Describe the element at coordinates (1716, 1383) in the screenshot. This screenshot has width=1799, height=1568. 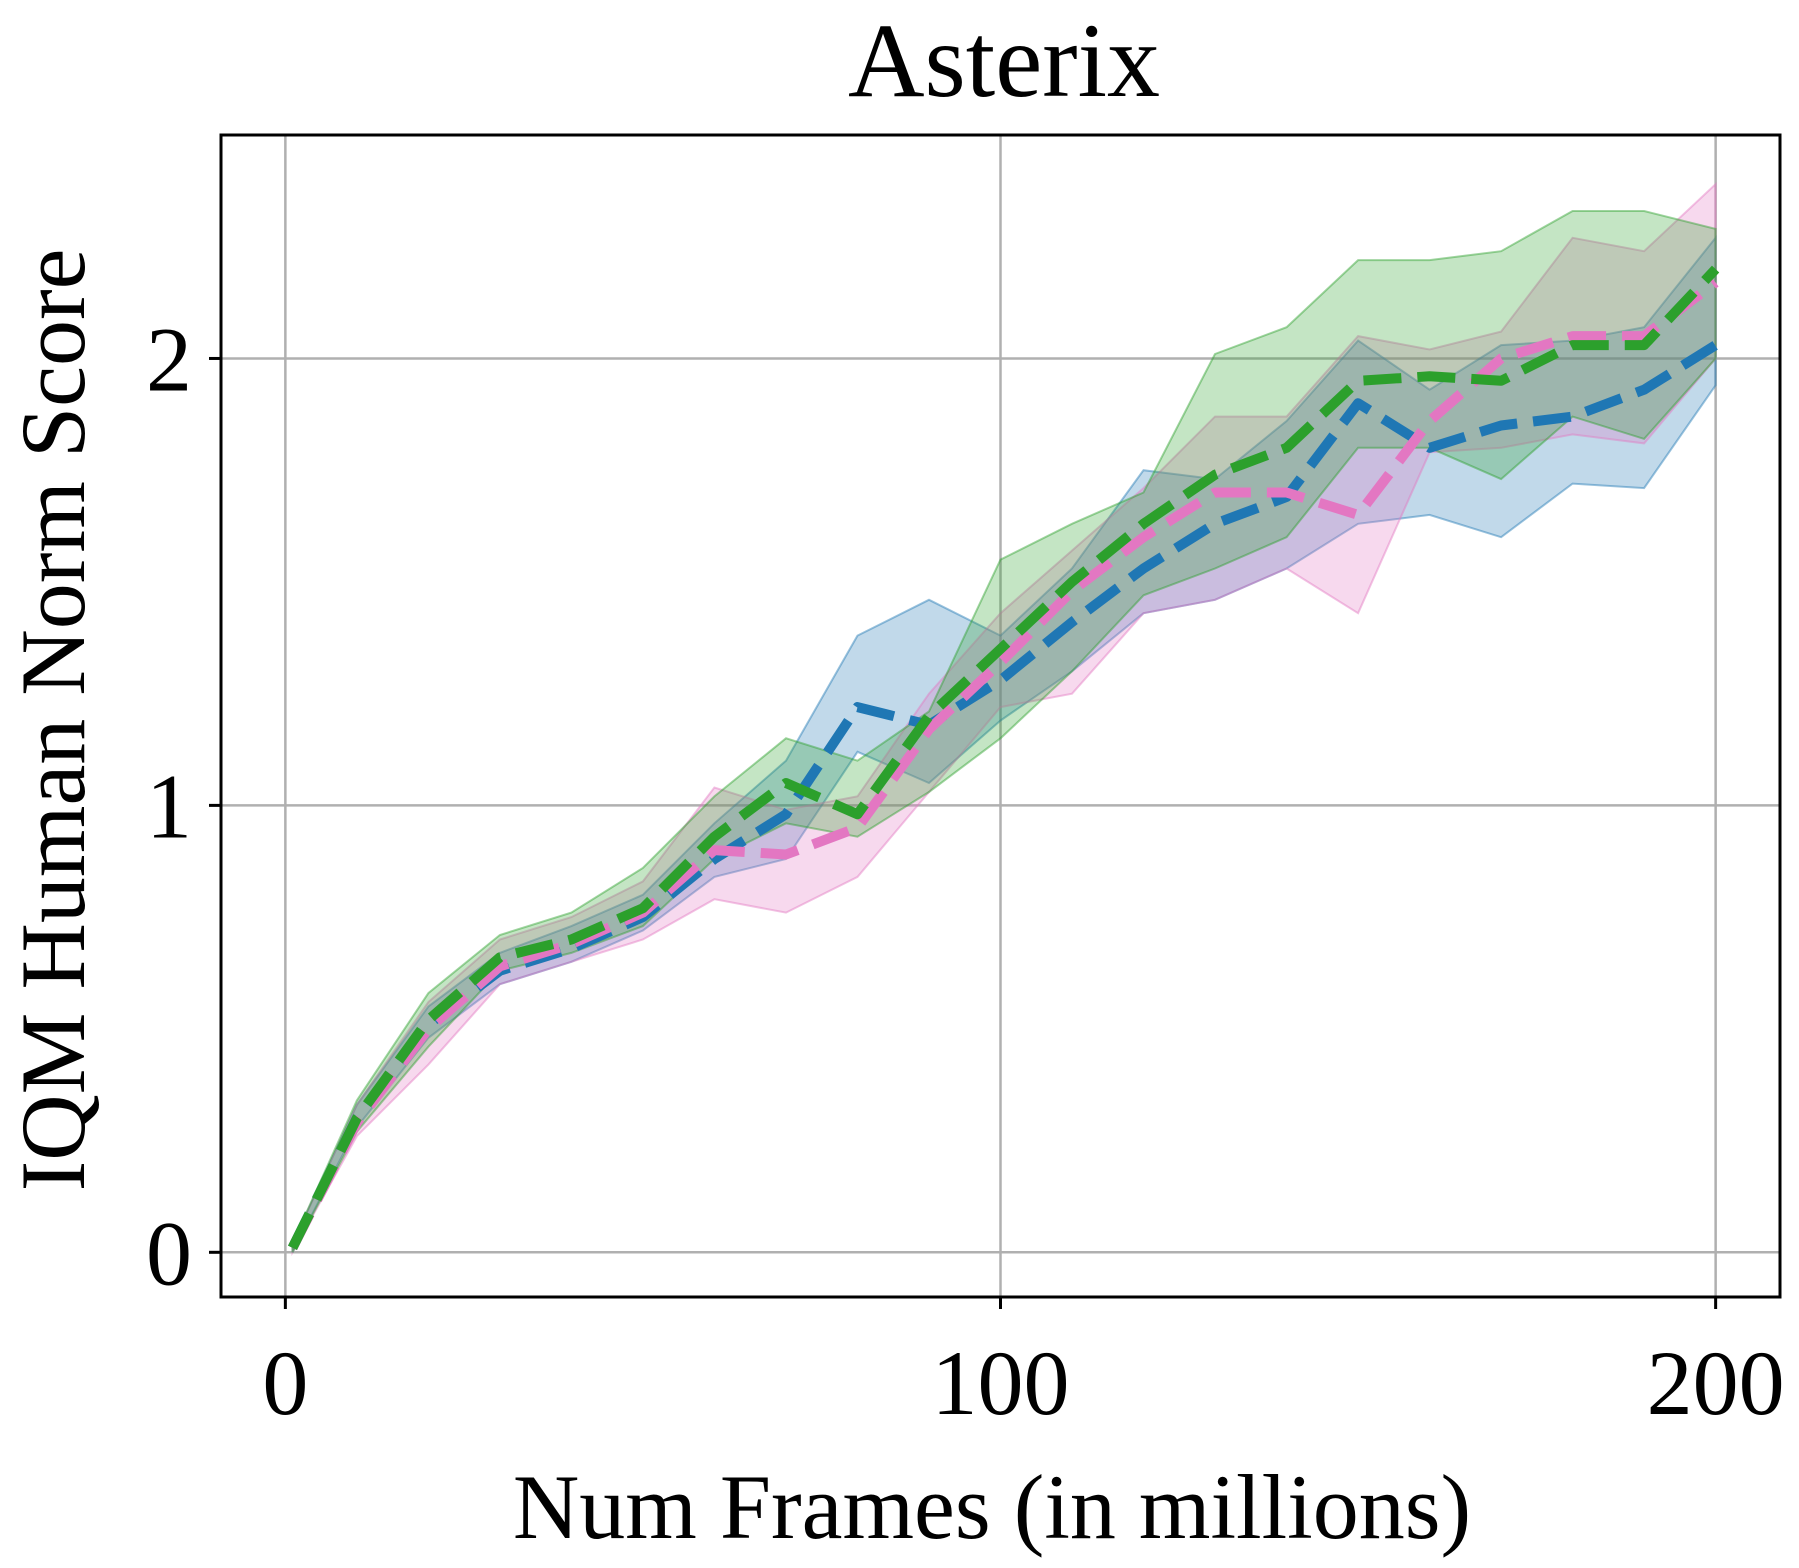
I see `x-tick-label: 200` at that location.